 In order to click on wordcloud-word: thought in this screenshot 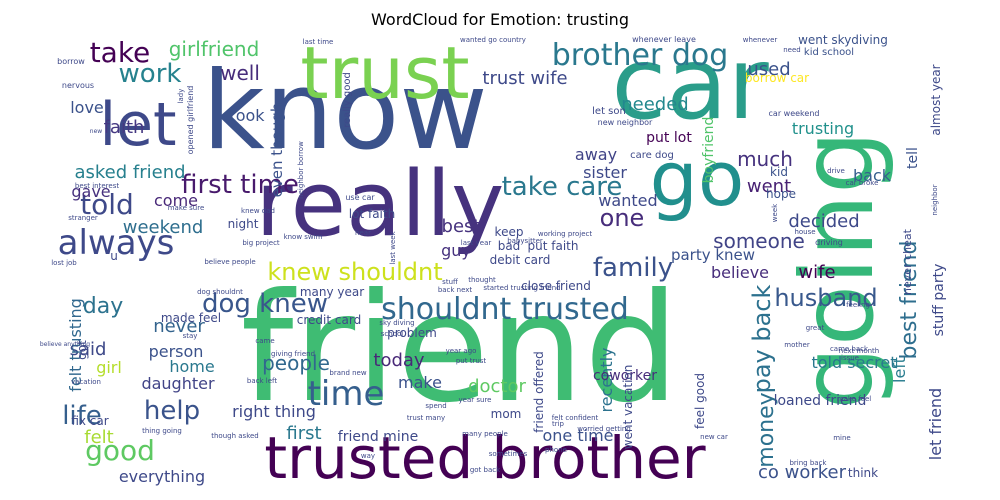, I will do `click(482, 280)`.